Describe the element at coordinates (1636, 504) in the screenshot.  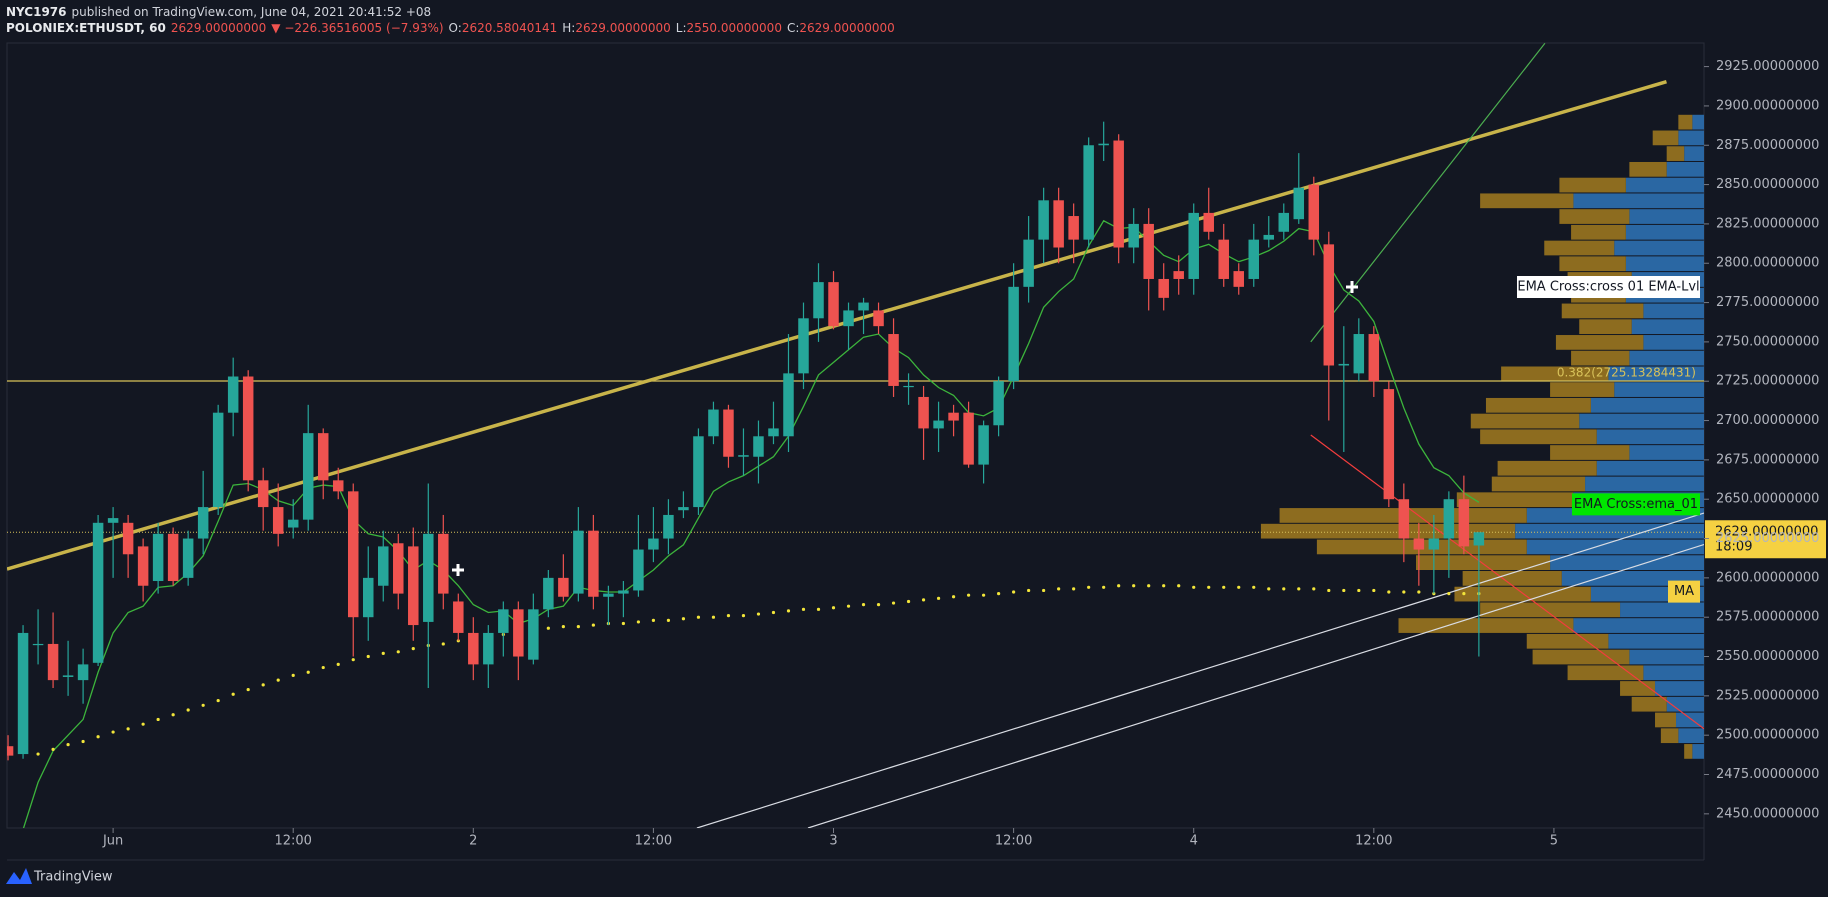
I see `ema-label: EMA Cross:ema_01` at that location.